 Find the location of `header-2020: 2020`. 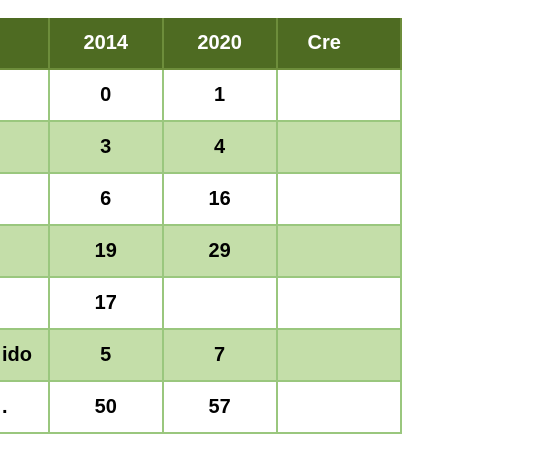

header-2020: 2020 is located at coordinates (219, 44).